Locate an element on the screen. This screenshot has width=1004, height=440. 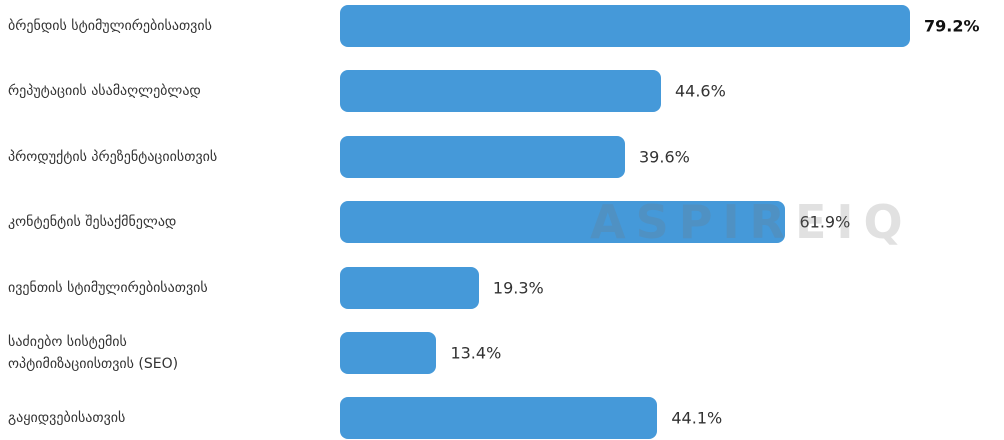
category-label: საძიებო სისტემის ოპტიმიზაციისთვის (SEO) is located at coordinates (93, 353).